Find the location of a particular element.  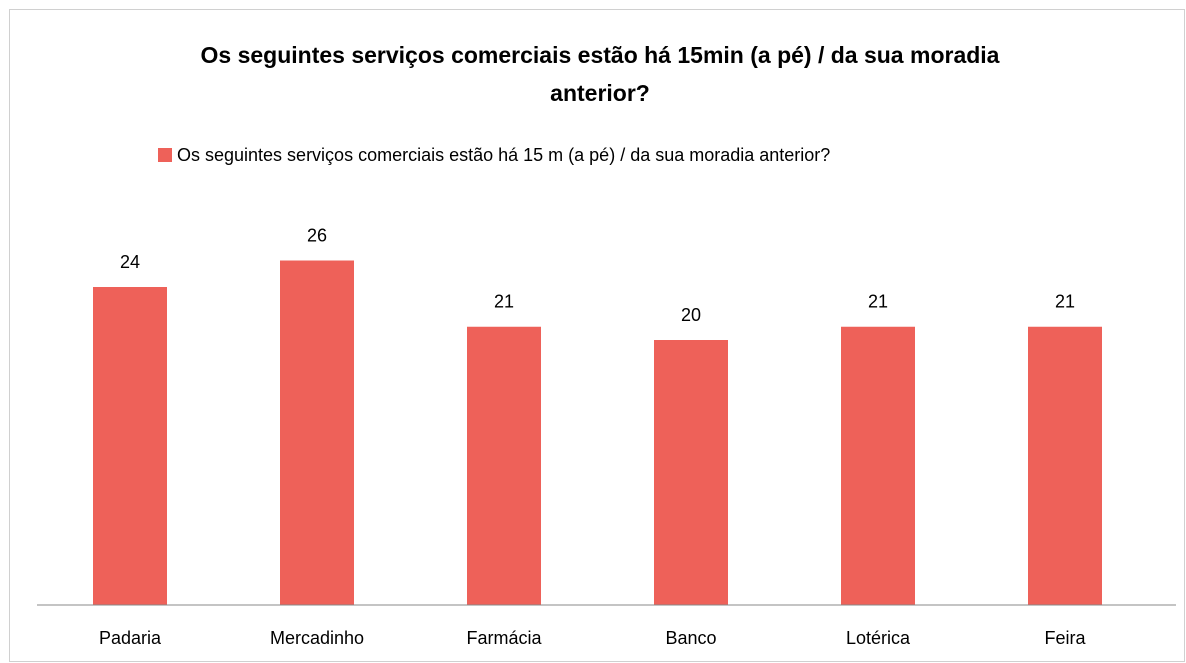

data-label: 26 is located at coordinates (317, 235).